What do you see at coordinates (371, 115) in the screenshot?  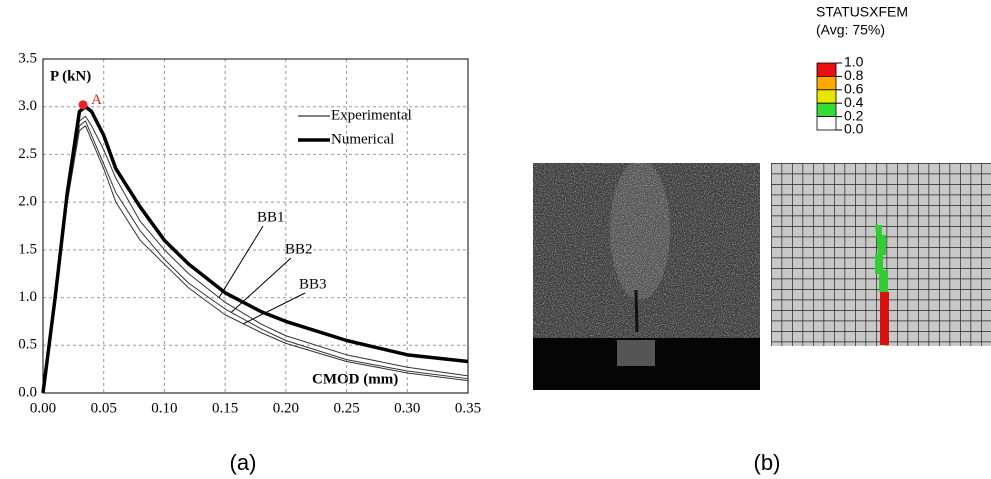 I see `legend-label: Experimental` at bounding box center [371, 115].